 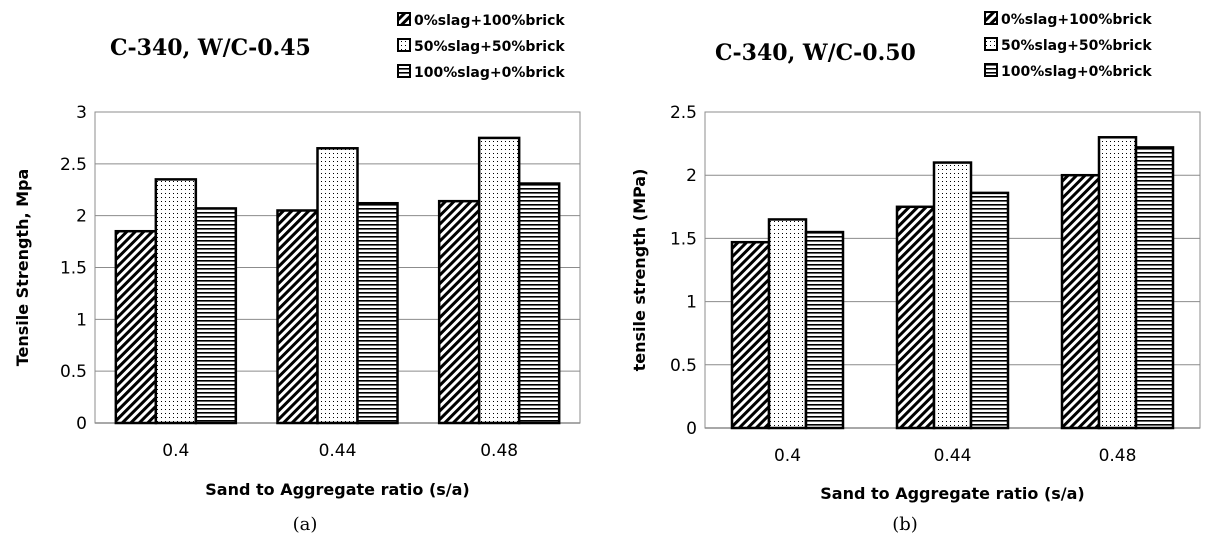 What do you see at coordinates (210, 48) in the screenshot?
I see `chart-a-title: C-340, W/C-0.45` at bounding box center [210, 48].